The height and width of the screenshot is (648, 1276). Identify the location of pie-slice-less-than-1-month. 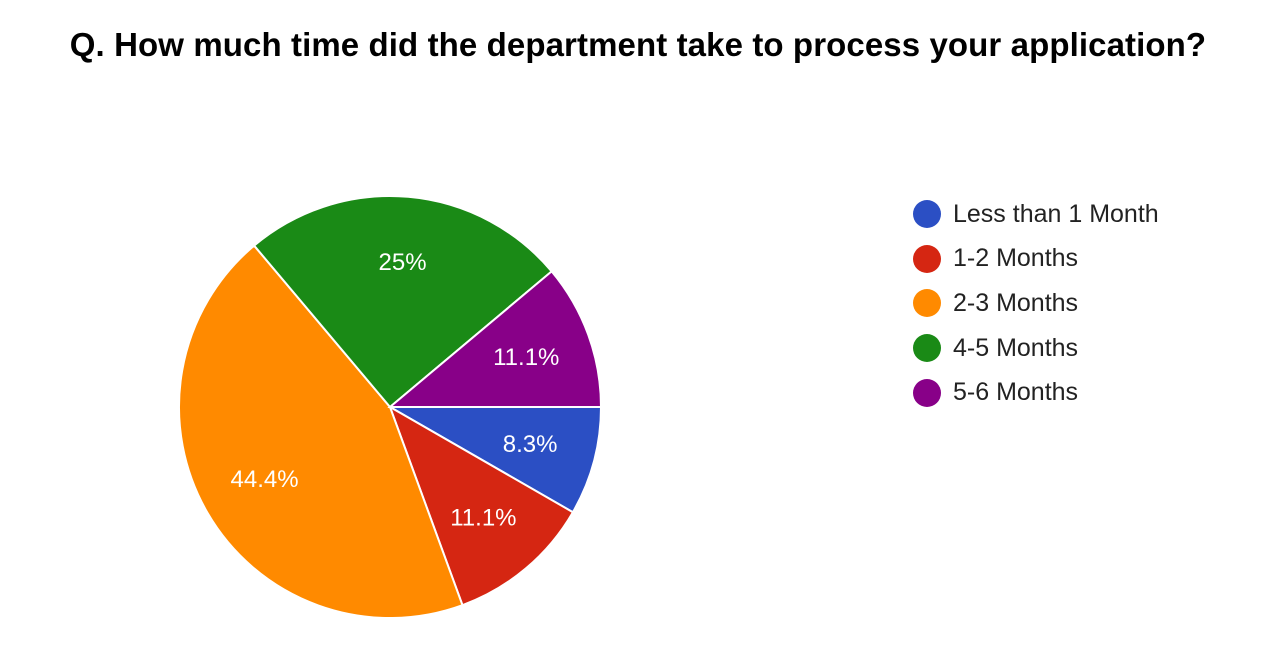
(494, 460).